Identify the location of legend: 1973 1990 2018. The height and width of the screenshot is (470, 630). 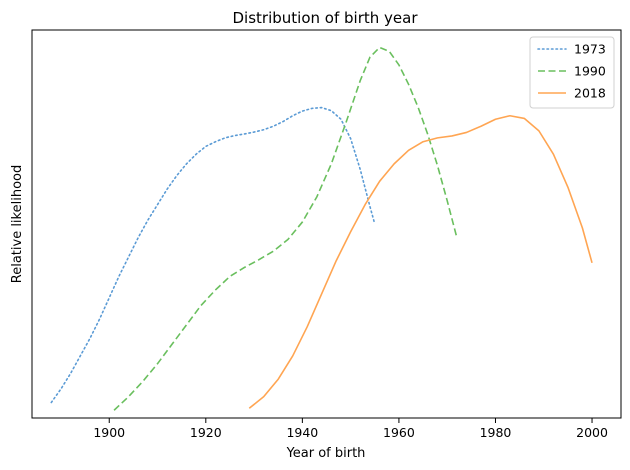
(572, 72).